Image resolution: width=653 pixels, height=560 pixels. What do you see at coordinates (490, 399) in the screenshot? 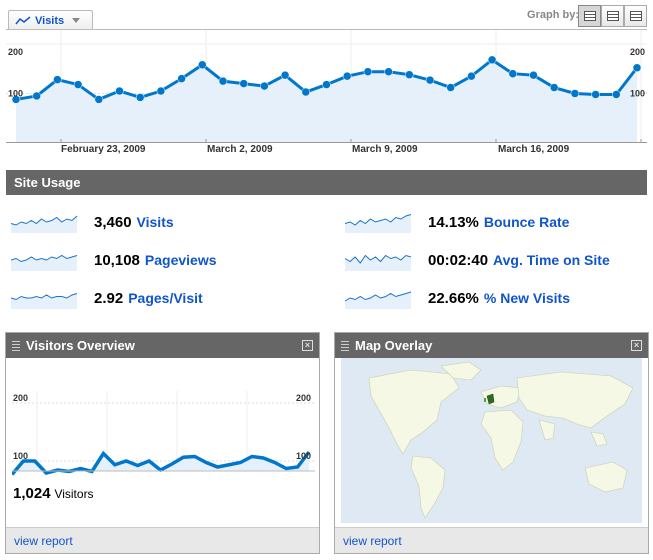
I see `map-region-highlight` at bounding box center [490, 399].